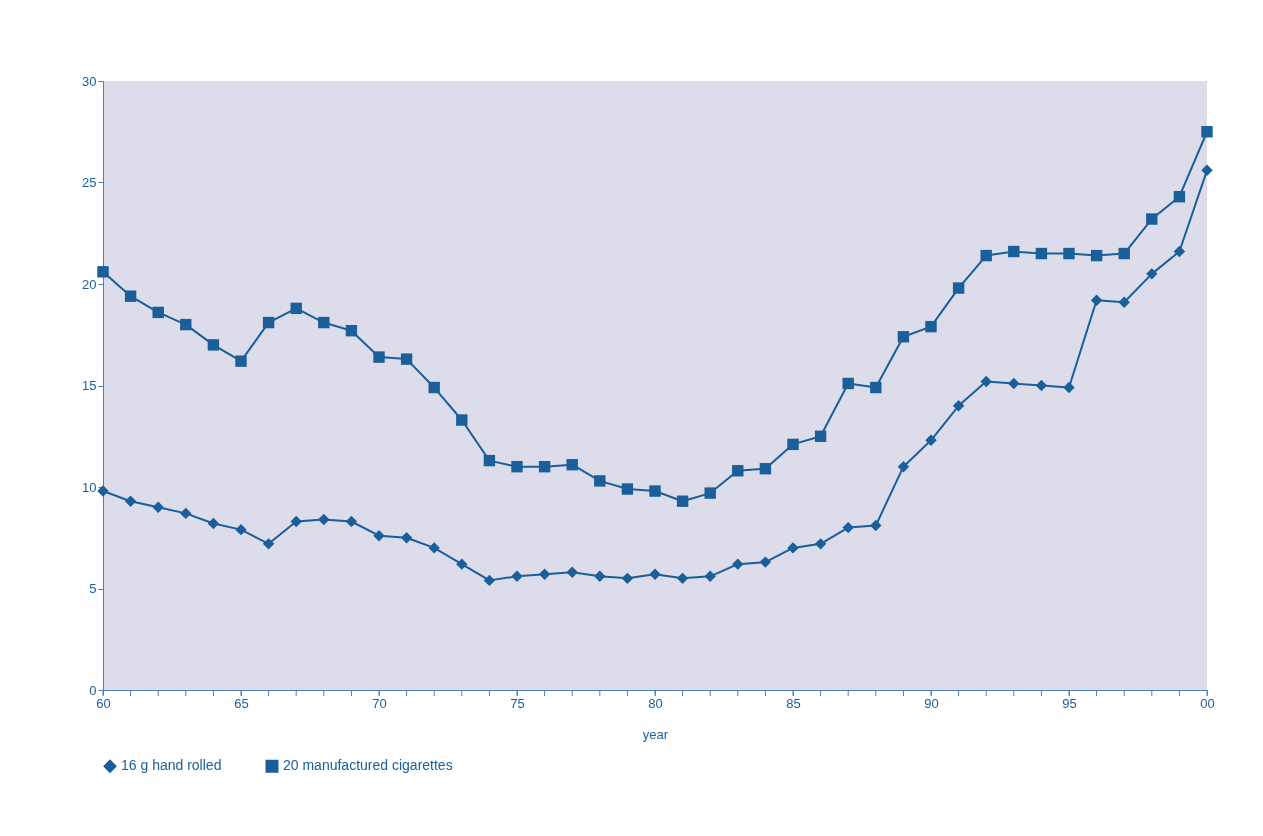 The image size is (1263, 836). What do you see at coordinates (89, 487) in the screenshot?
I see `y-tick-label: 10` at bounding box center [89, 487].